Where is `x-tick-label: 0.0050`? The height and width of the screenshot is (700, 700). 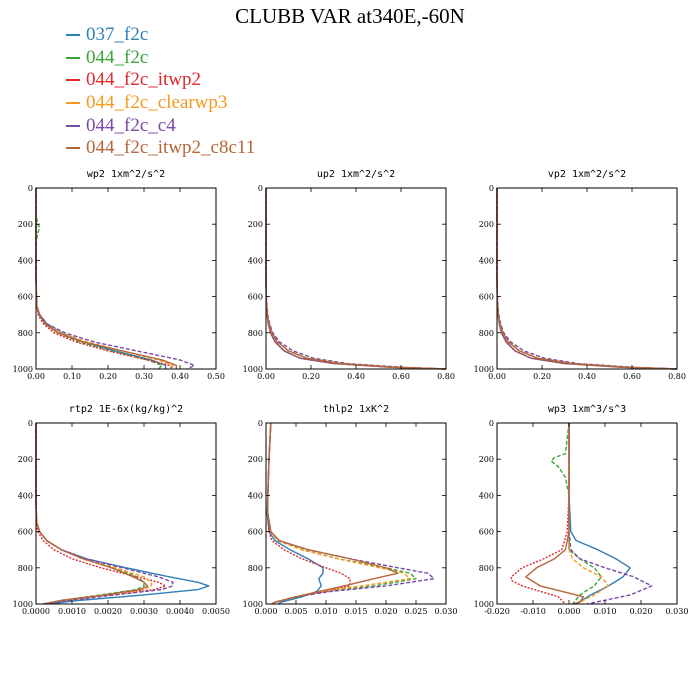
x-tick-label: 0.0050 is located at coordinates (216, 611).